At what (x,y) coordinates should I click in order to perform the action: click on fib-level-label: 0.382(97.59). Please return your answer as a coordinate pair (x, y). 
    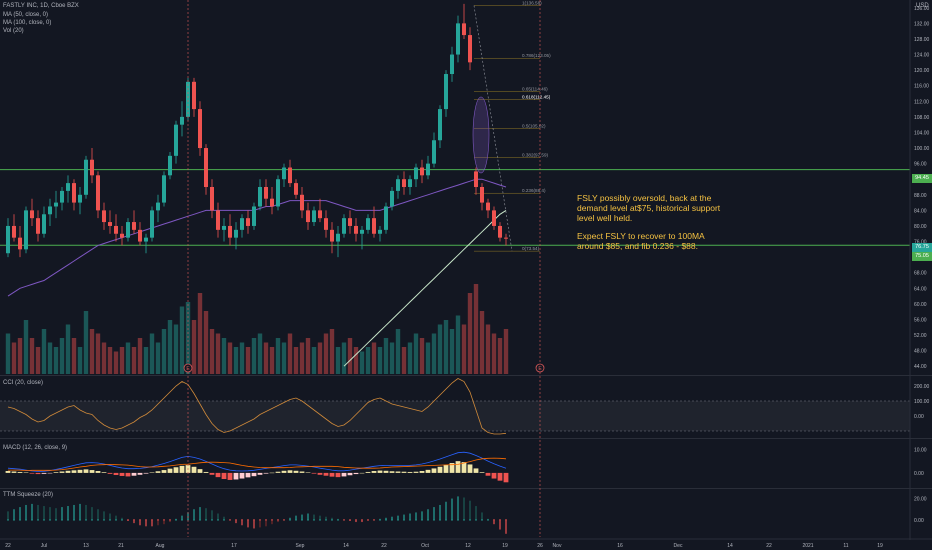
    Looking at the image, I should click on (535, 154).